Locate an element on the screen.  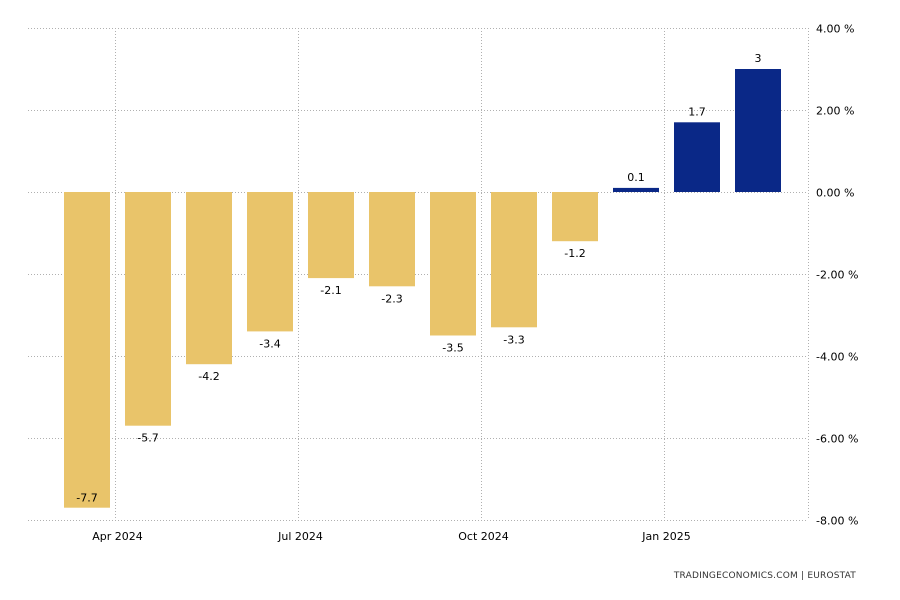
source-attribution: TRADINGECONOMICS.COM | EUROSTAT is located at coordinates (764, 576).